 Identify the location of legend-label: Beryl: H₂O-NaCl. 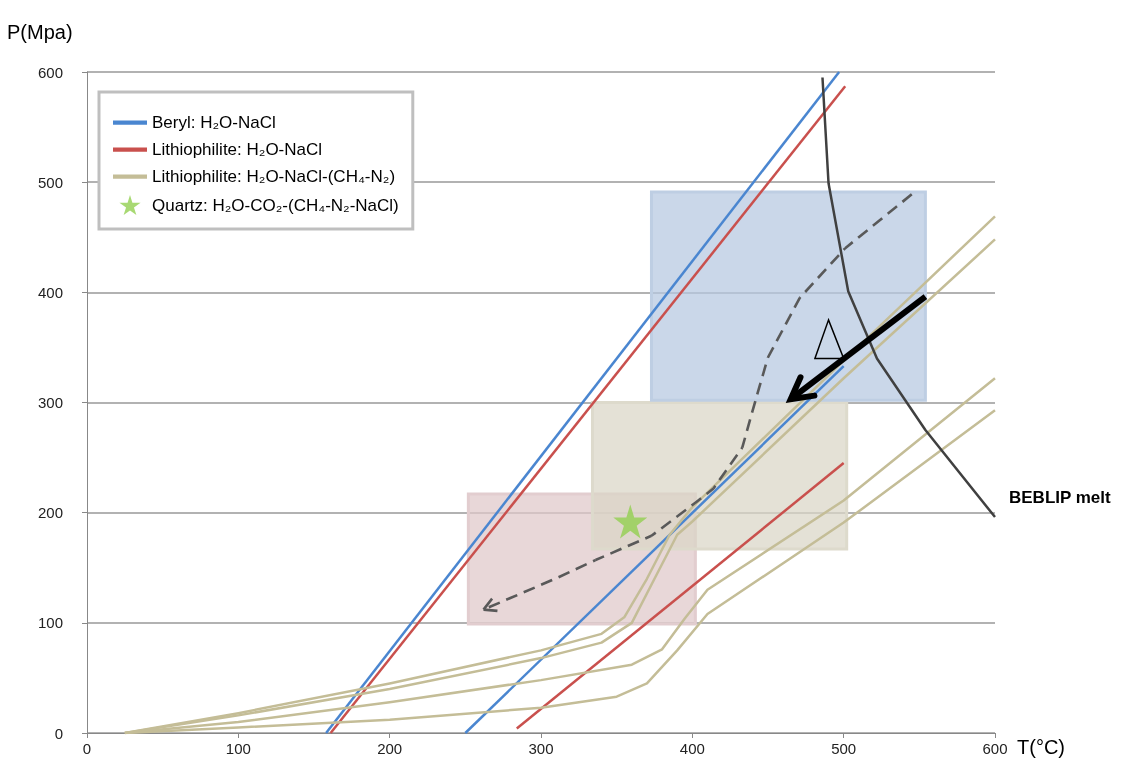
(214, 122).